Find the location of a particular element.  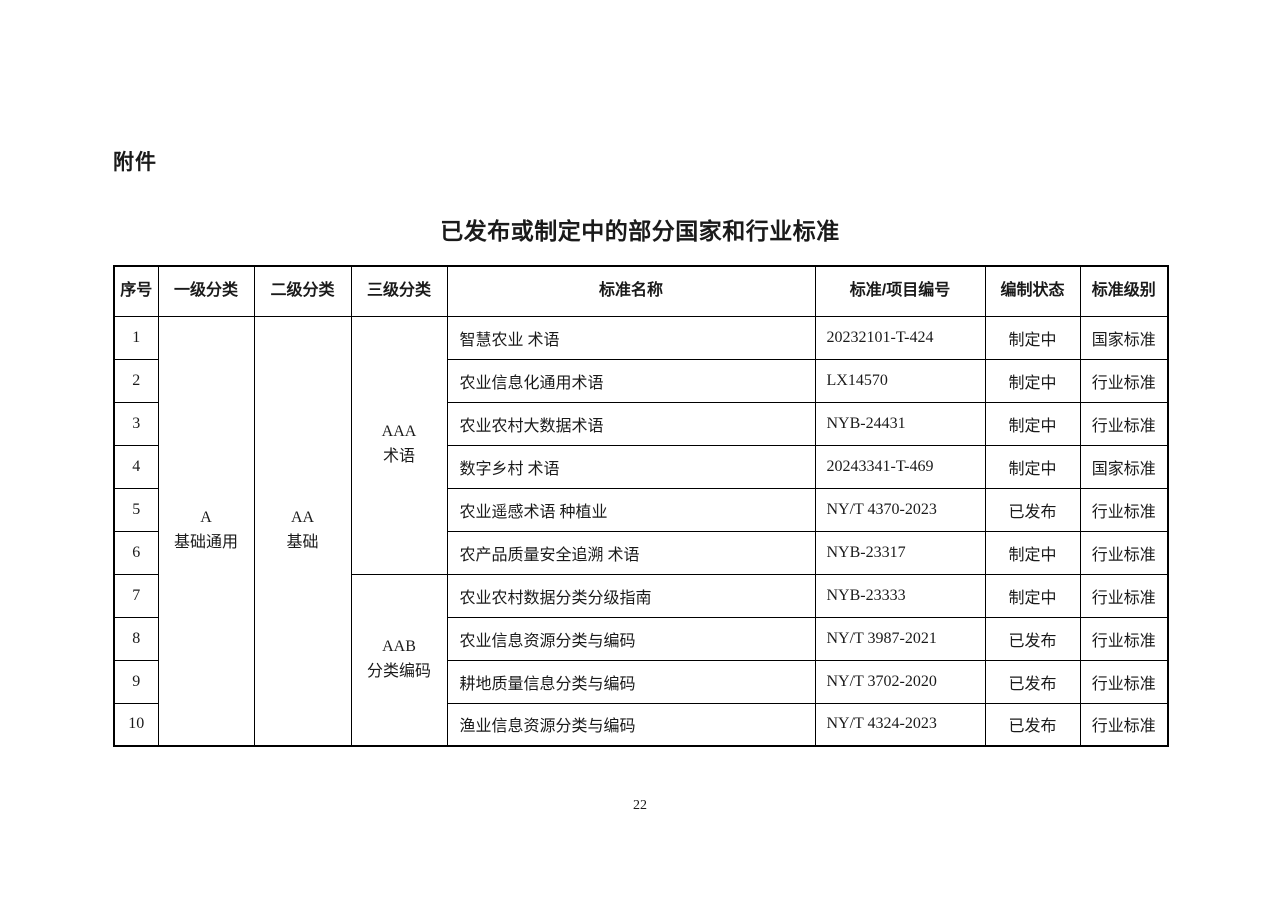

header-level1: 一级分类 is located at coordinates (206, 291).